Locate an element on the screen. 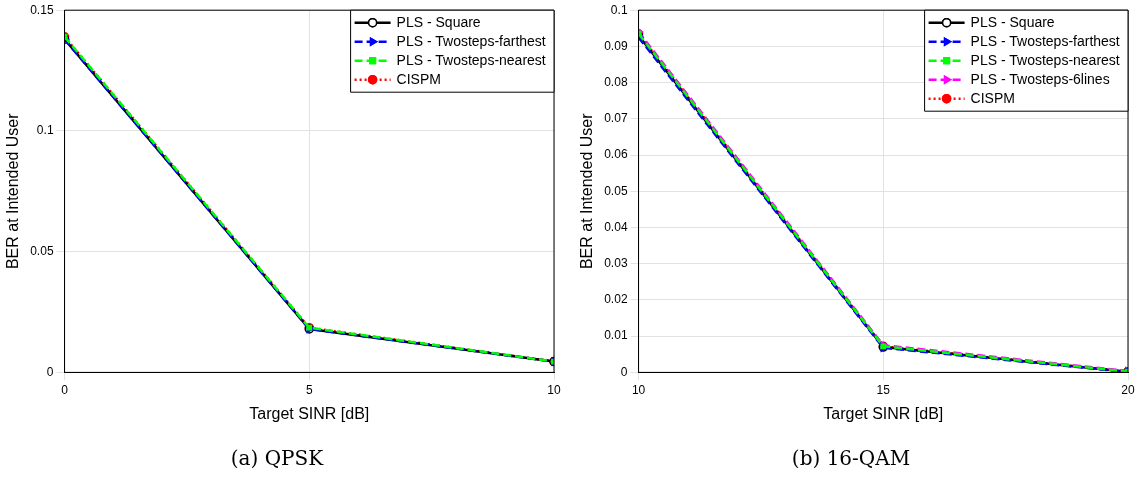  y-tick-label: 0.01 is located at coordinates (616, 335).